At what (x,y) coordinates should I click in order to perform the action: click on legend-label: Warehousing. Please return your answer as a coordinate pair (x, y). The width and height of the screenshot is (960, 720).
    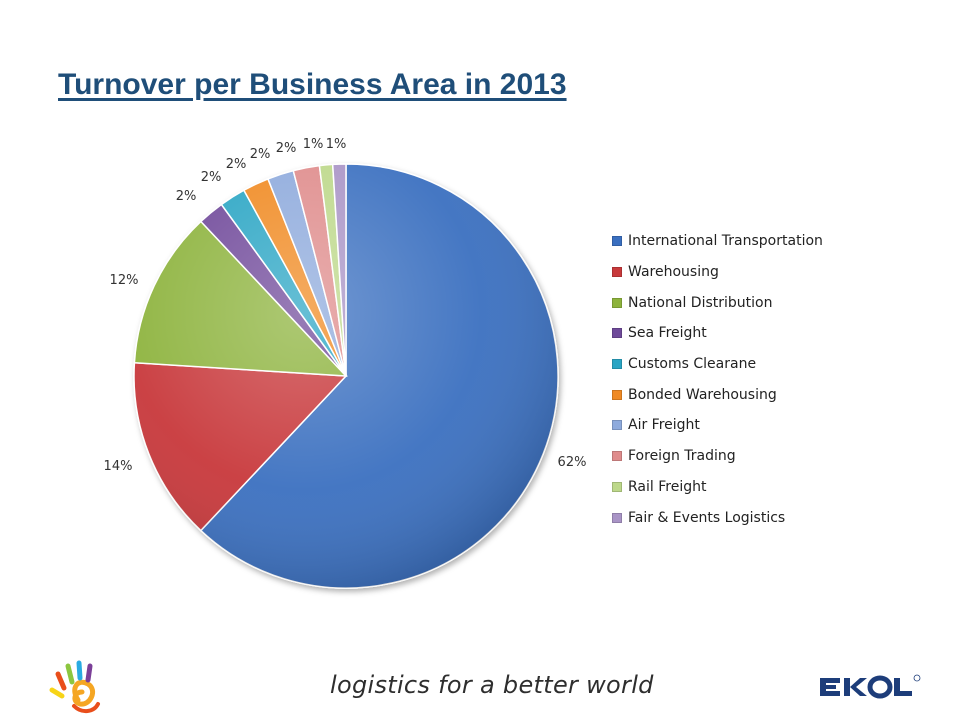
    Looking at the image, I should click on (673, 272).